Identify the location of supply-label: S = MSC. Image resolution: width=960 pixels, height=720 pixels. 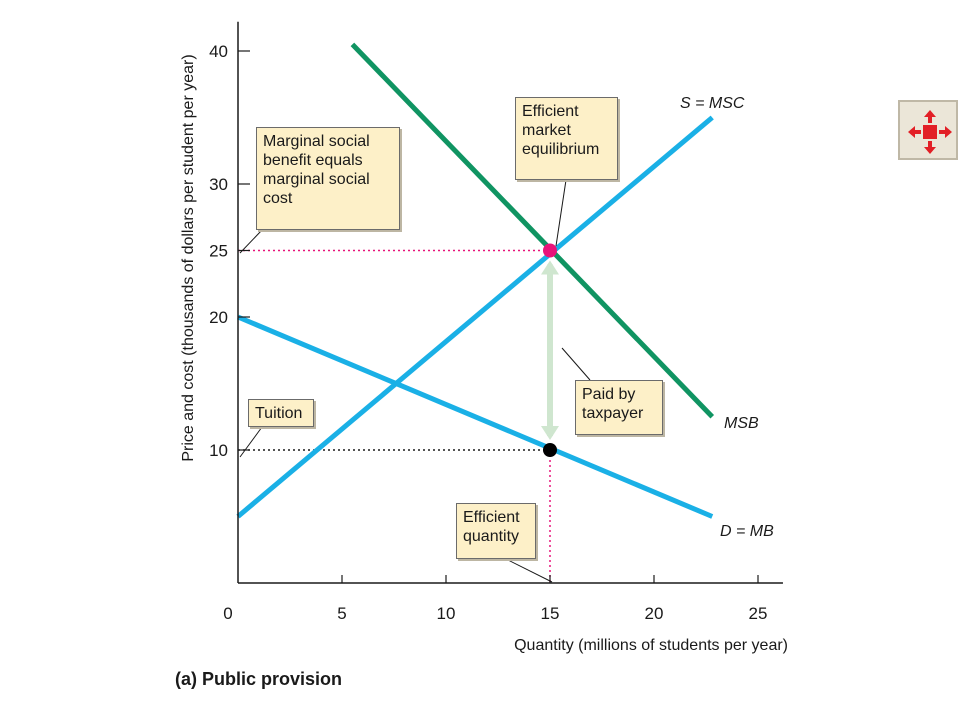
(712, 103).